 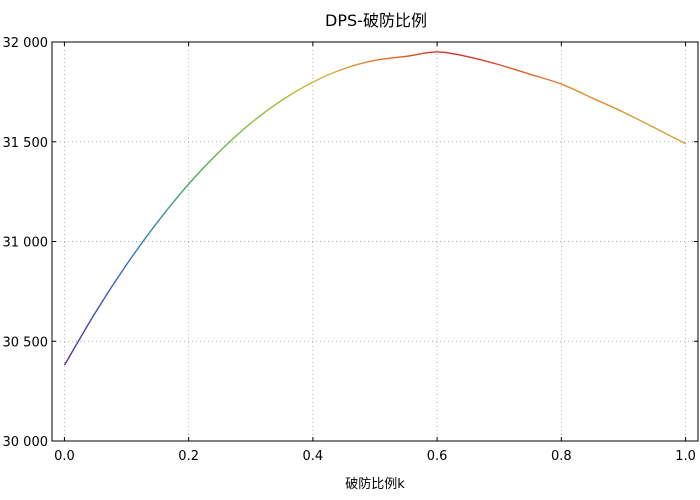 I want to click on x-tick-label: 0.0, so click(x=64, y=456).